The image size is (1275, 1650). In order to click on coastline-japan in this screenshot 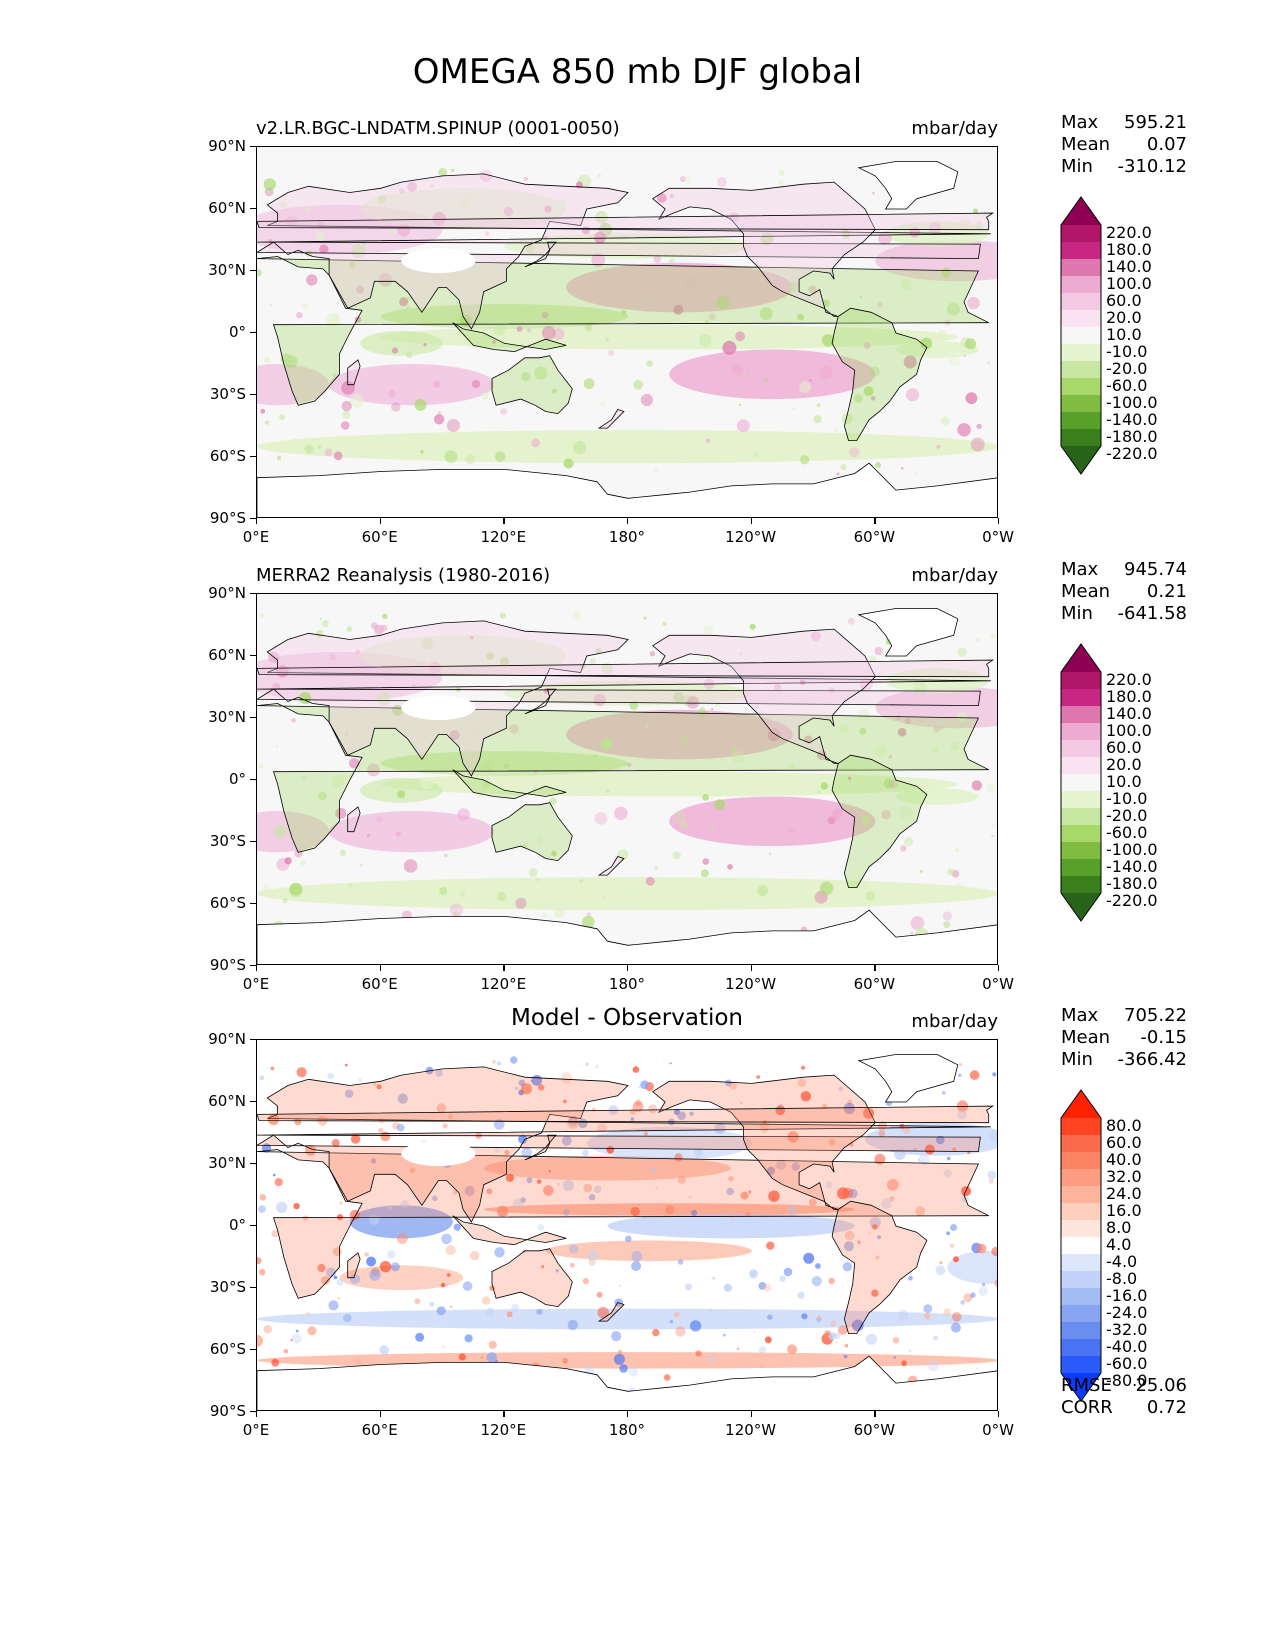, I will do `click(540, 701)`.